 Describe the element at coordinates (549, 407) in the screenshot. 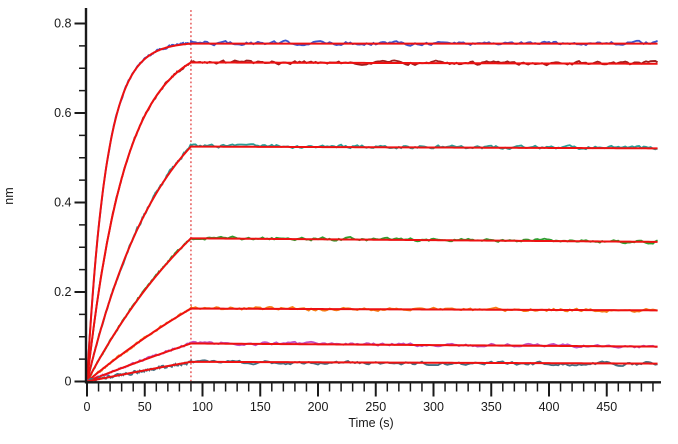

I see `x-tick-label: 400` at that location.